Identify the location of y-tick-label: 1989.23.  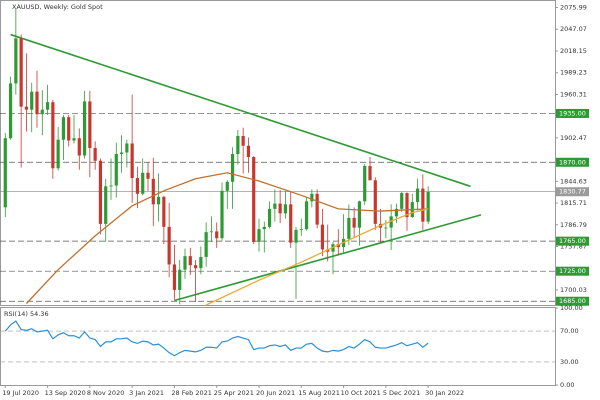
(573, 73).